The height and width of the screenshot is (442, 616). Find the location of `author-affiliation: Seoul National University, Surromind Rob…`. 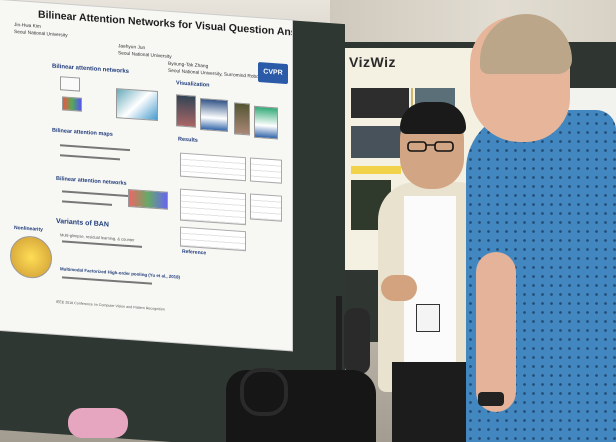

author-affiliation: Seoul National University, Surromind Rob… is located at coordinates (217, 74).